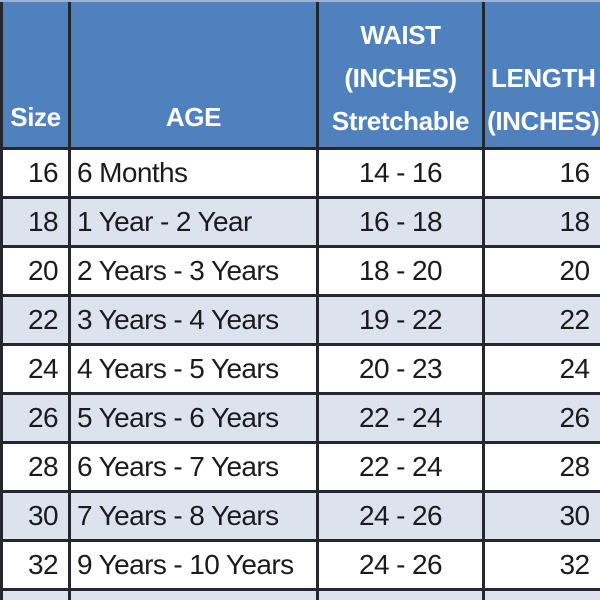 The height and width of the screenshot is (600, 600). What do you see at coordinates (400, 369) in the screenshot?
I see `cell-waist: 20 - 23` at bounding box center [400, 369].